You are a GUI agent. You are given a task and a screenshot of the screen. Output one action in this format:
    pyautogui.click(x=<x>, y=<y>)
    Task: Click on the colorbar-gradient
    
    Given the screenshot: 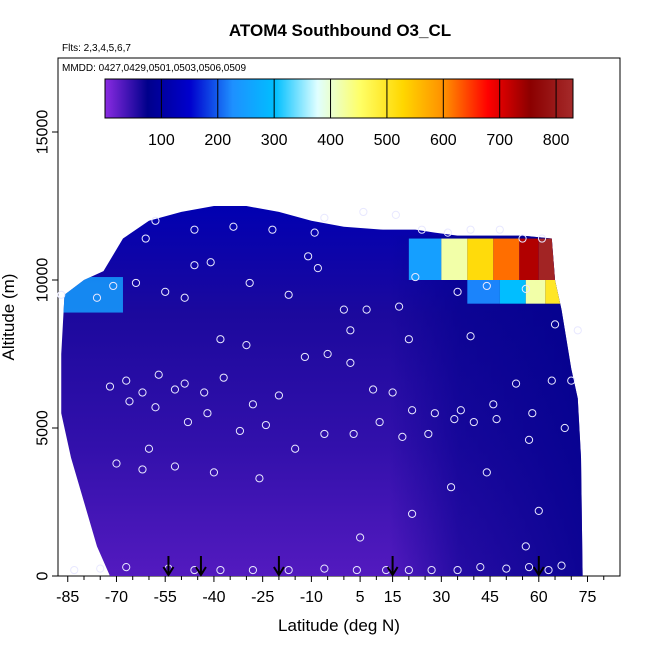 What is the action you would take?
    pyautogui.click(x=339, y=98)
    